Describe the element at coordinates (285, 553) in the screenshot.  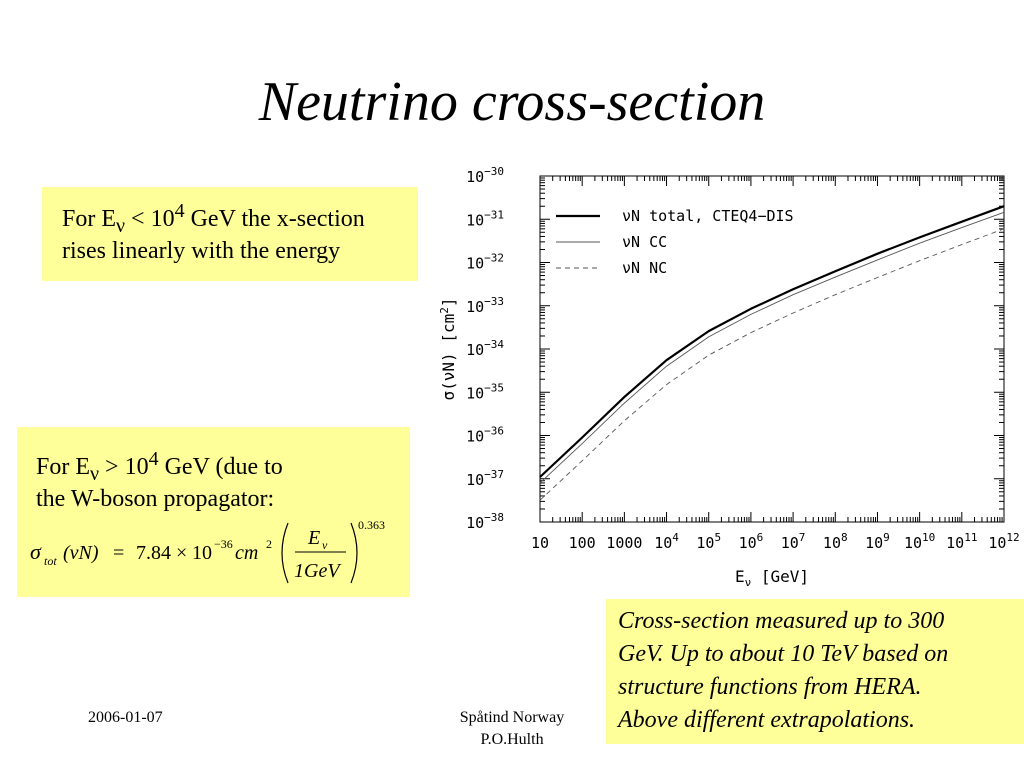
I see `left-paren` at that location.